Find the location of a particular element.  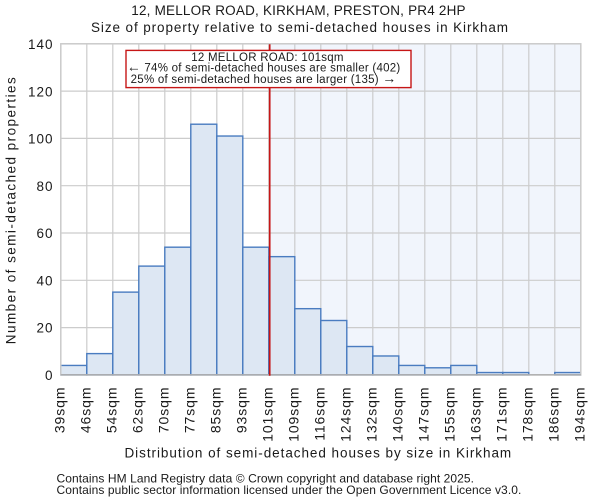

svg-text: 163sqm is located at coordinates (476, 414).